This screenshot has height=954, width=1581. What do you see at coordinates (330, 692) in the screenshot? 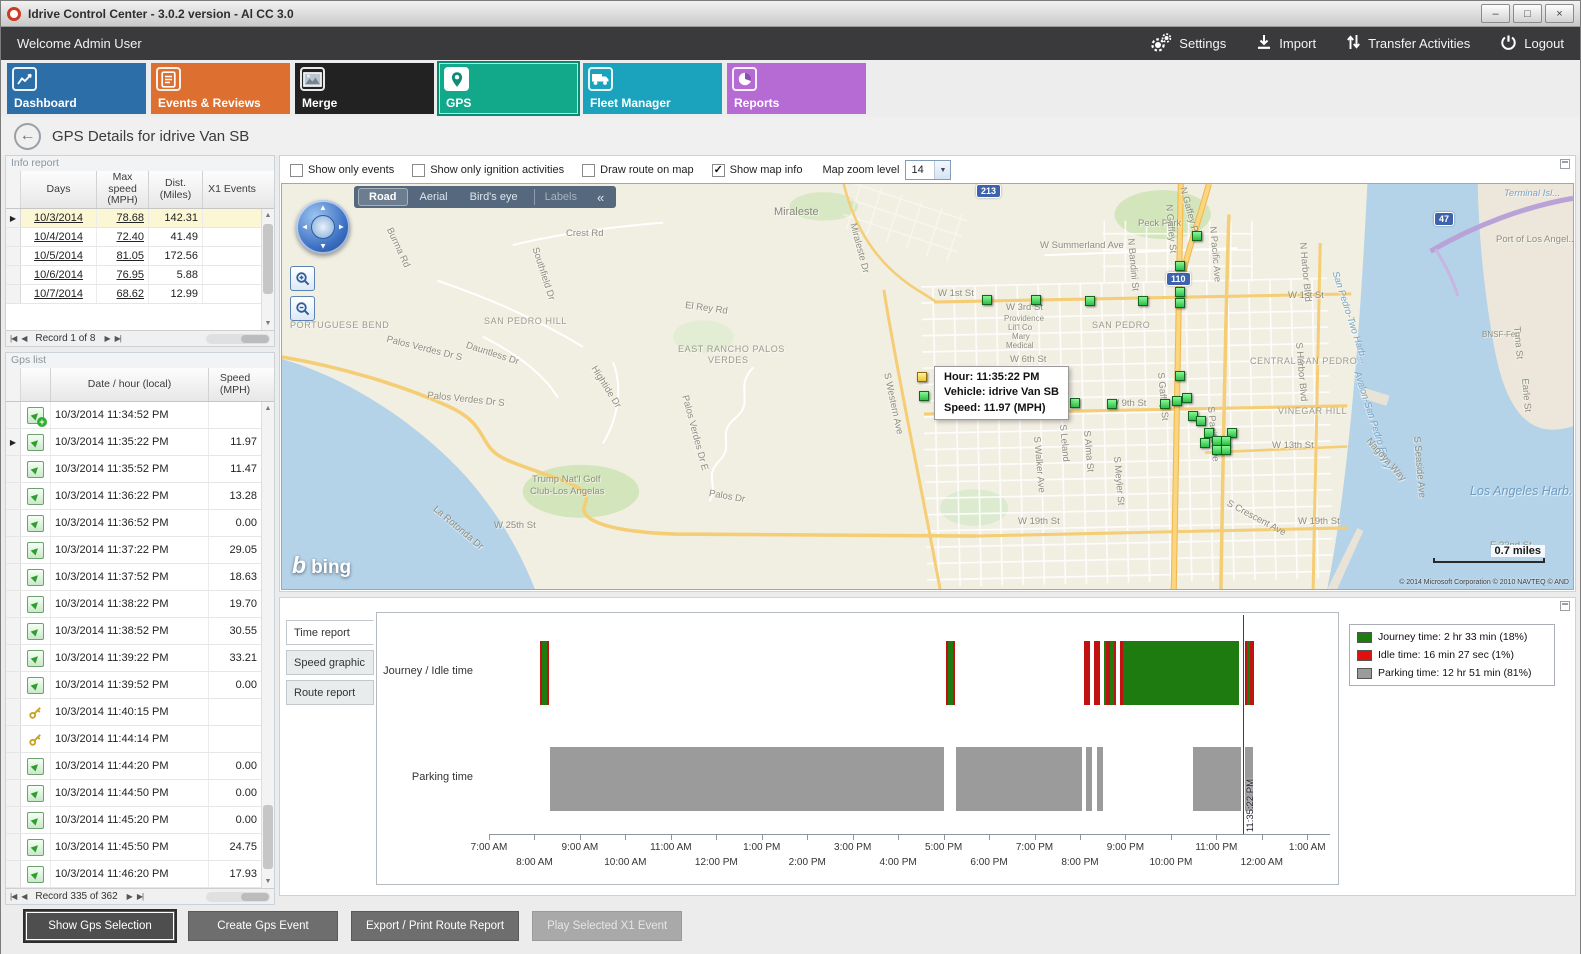
I see `tab-route-report: Route report` at bounding box center [330, 692].